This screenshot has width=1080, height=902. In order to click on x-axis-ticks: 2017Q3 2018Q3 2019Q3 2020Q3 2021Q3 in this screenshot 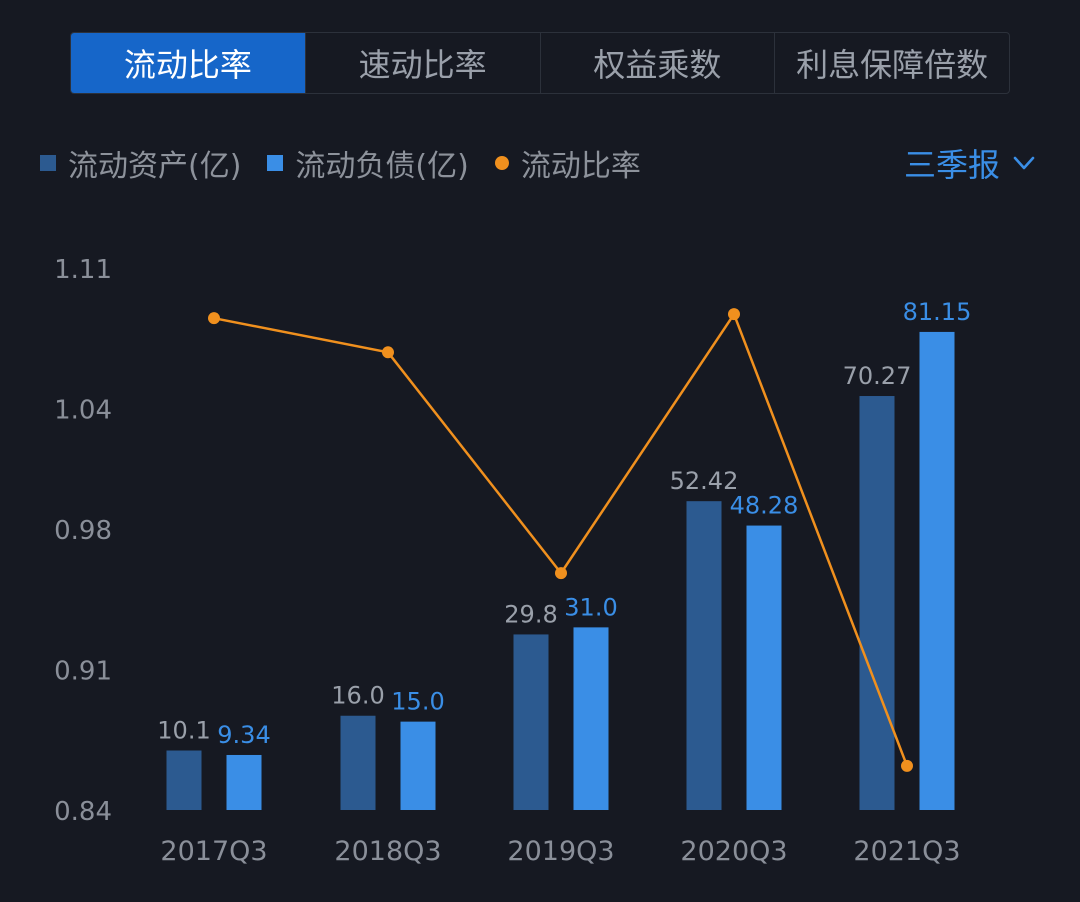, I will do `click(560, 851)`.